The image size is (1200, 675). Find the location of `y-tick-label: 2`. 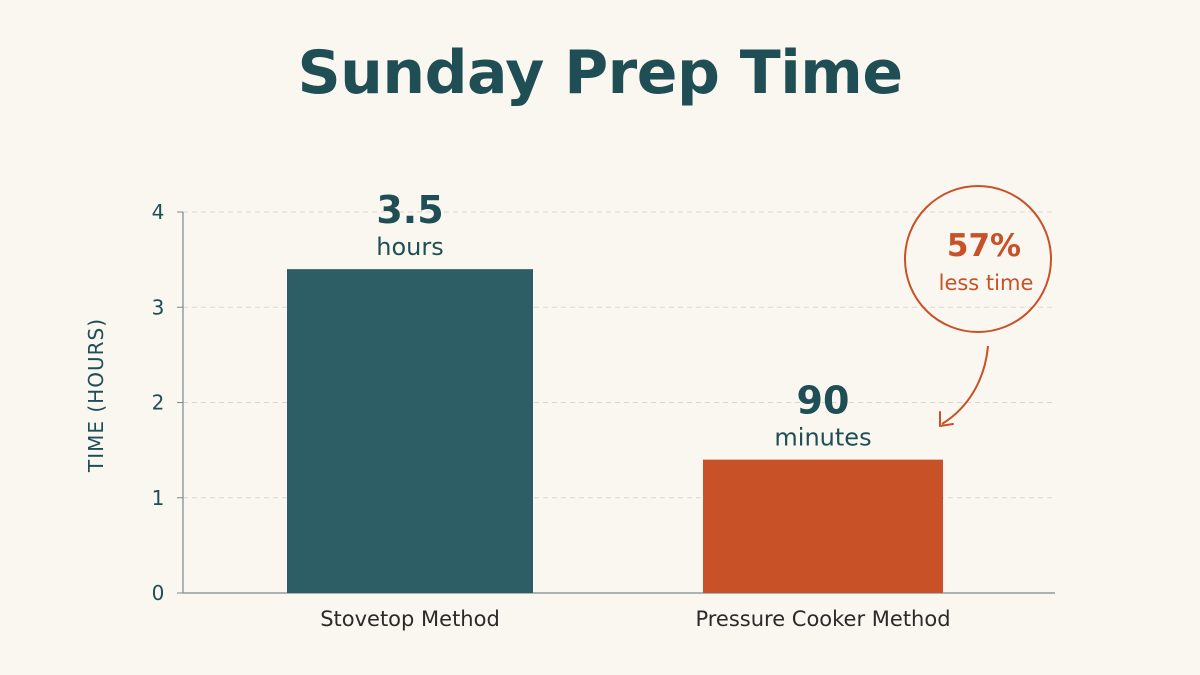

y-tick-label: 2 is located at coordinates (158, 403).